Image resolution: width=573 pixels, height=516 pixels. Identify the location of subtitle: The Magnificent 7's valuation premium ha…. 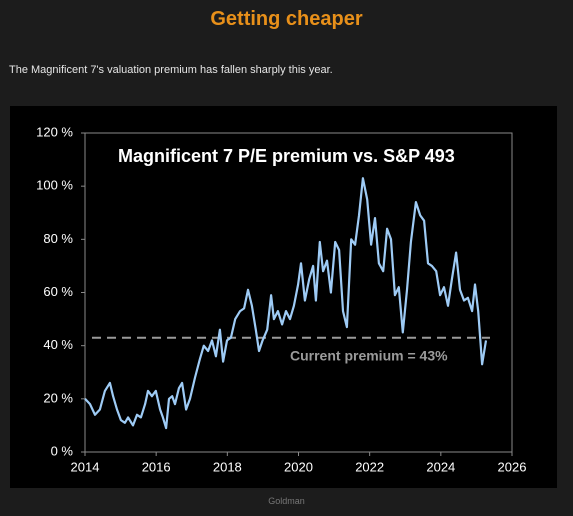
(171, 70).